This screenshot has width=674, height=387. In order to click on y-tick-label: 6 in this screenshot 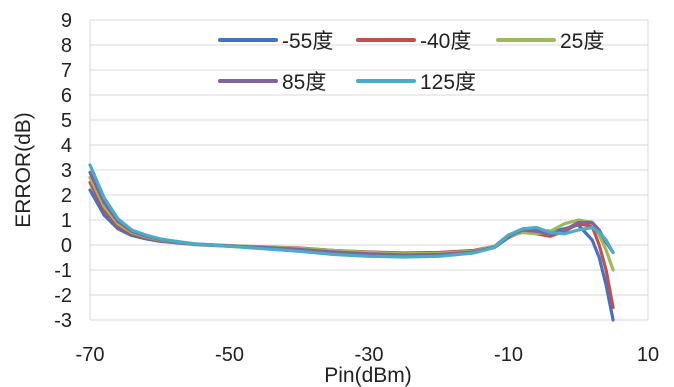, I will do `click(66, 96)`.